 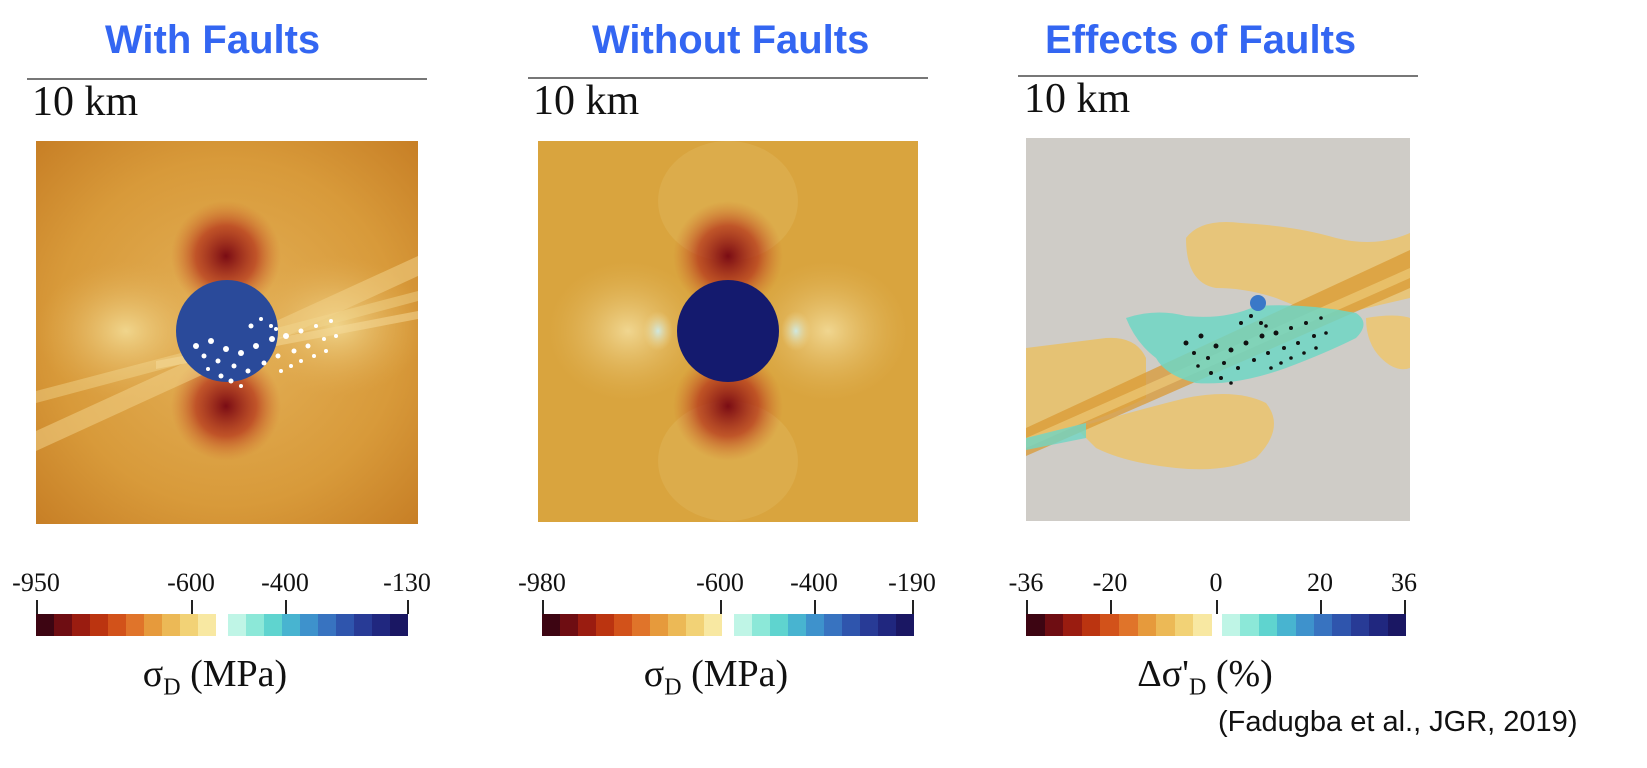 What do you see at coordinates (407, 582) in the screenshot?
I see `colorbar-tick-label: -130` at bounding box center [407, 582].